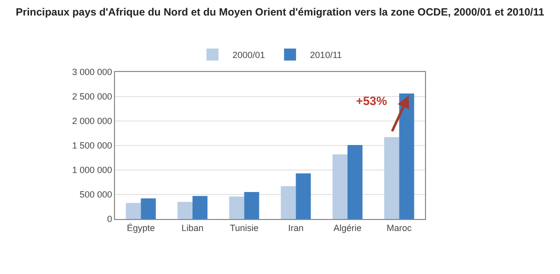  Describe the element at coordinates (399, 227) in the screenshot. I see `x-tick-label: Maroc` at that location.